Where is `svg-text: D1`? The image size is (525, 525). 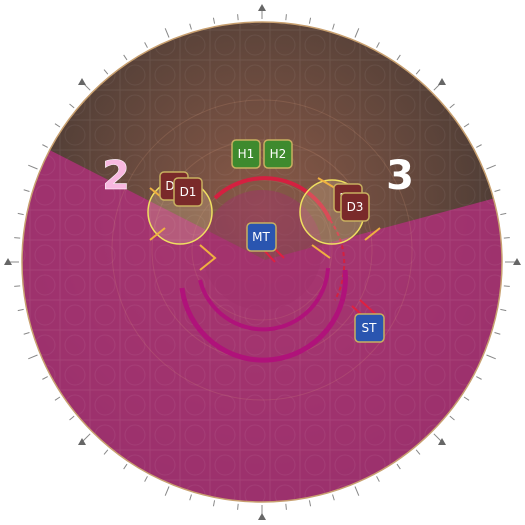 svg-text: D1 is located at coordinates (188, 192).